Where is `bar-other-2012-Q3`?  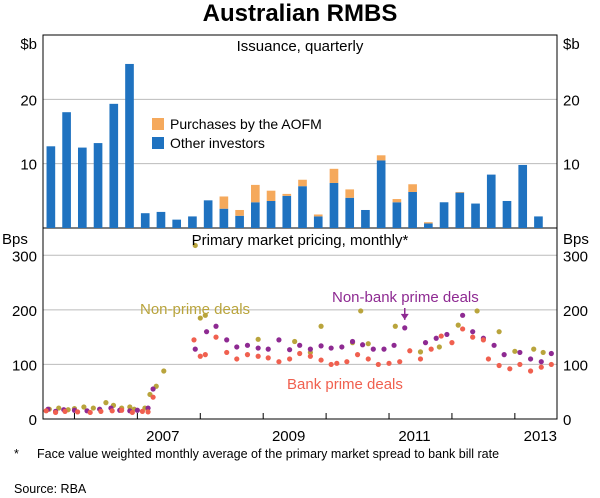 bar-other-2012-Q3 is located at coordinates (491, 201).